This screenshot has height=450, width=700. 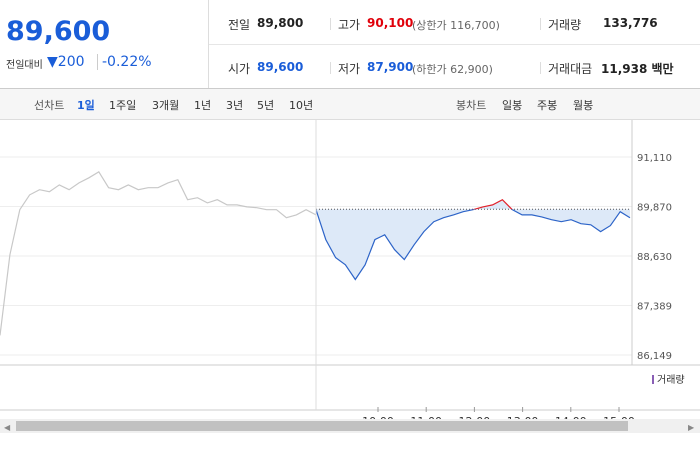 What do you see at coordinates (280, 23) in the screenshot?
I see `cell-value: 89,800` at bounding box center [280, 23].